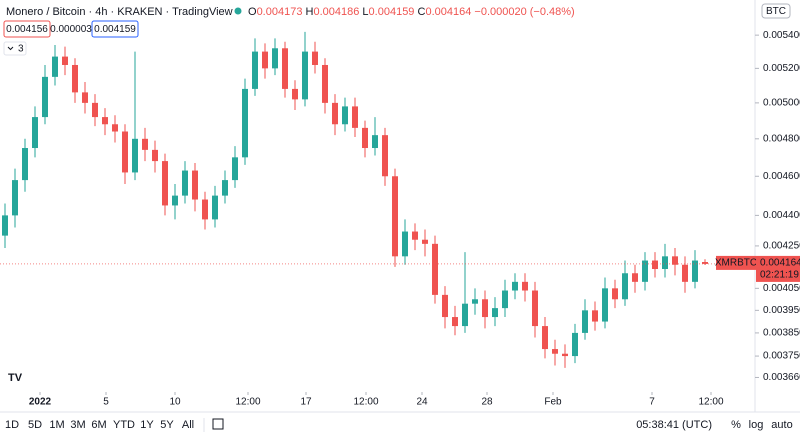  Describe the element at coordinates (553, 402) in the screenshot. I see `x-tick-label: Feb` at that location.